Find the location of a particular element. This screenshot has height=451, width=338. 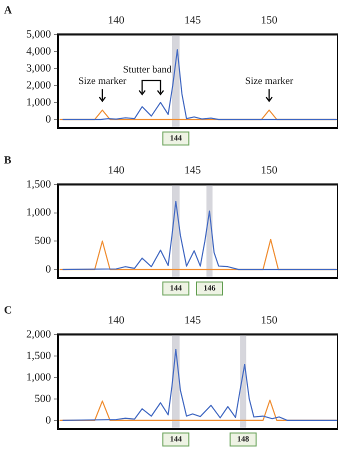

y-tick-label: 5,000 is located at coordinates (39, 34).